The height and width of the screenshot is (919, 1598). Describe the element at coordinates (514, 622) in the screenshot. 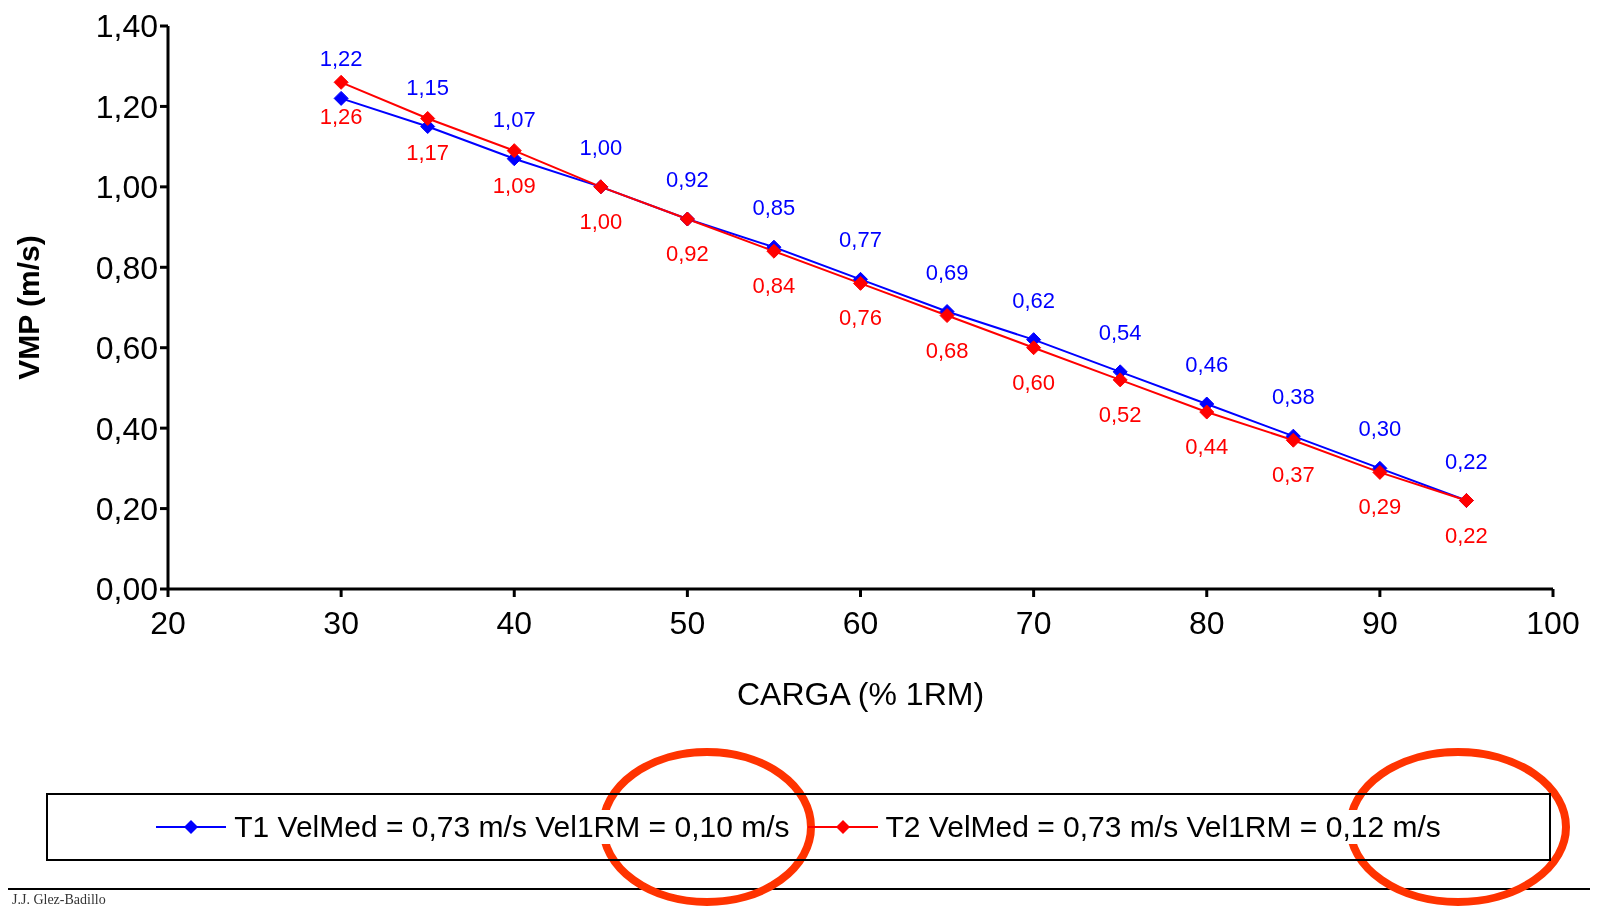

I see `x-tick-label: 40` at that location.